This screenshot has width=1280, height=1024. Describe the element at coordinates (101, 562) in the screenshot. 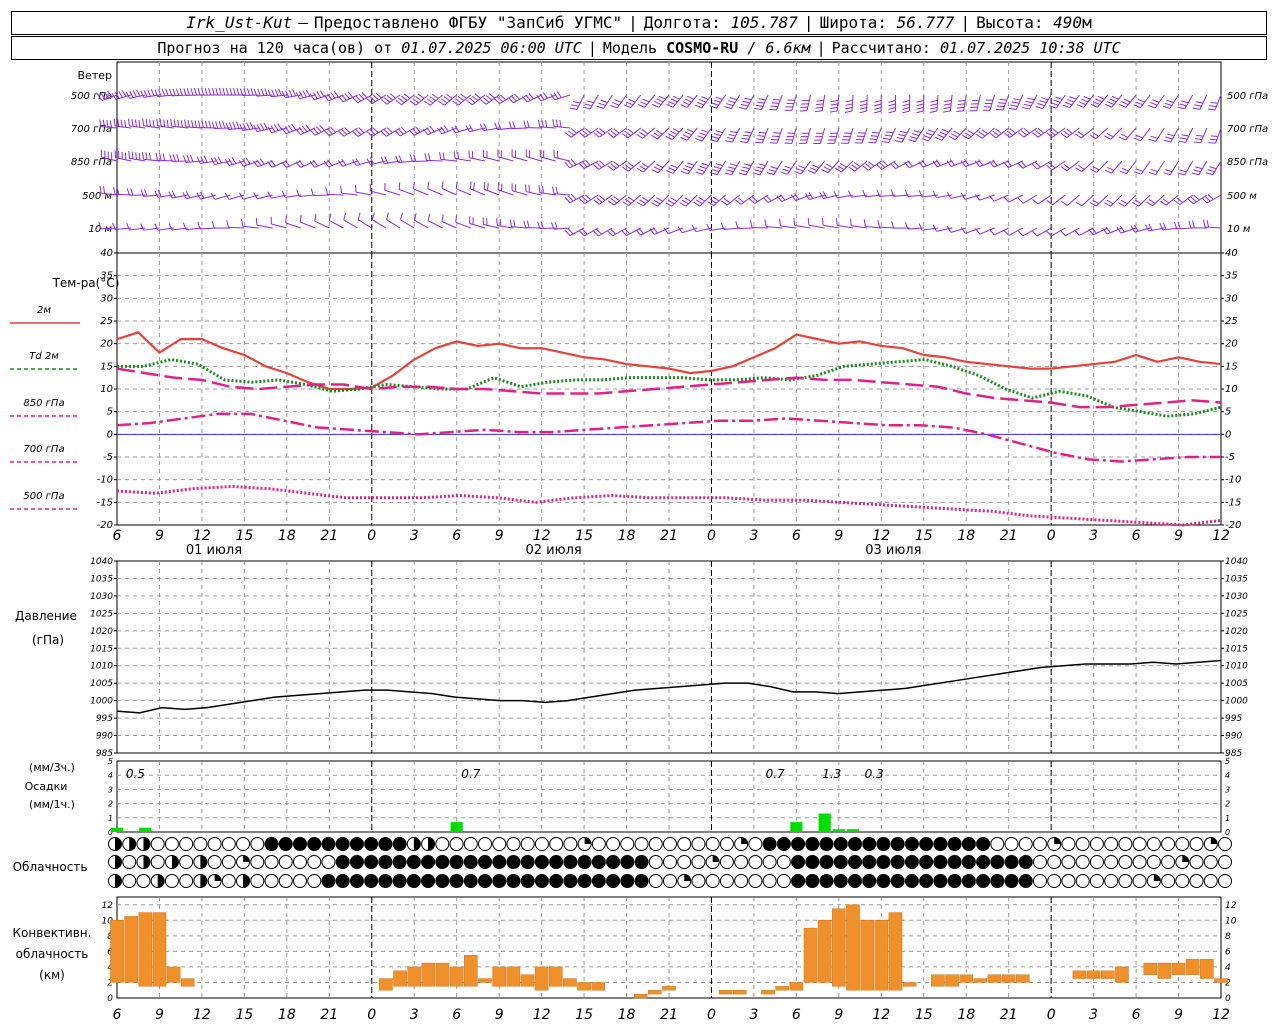

I see `pressure-tick-label: 1040` at that location.